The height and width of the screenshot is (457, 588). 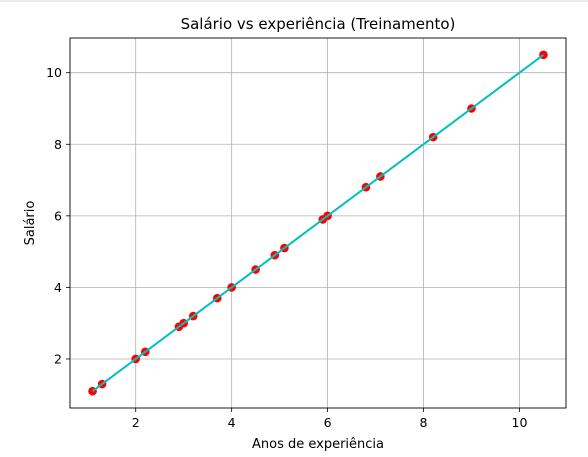 What do you see at coordinates (136, 422) in the screenshot?
I see `x-tick-label: 2` at bounding box center [136, 422].